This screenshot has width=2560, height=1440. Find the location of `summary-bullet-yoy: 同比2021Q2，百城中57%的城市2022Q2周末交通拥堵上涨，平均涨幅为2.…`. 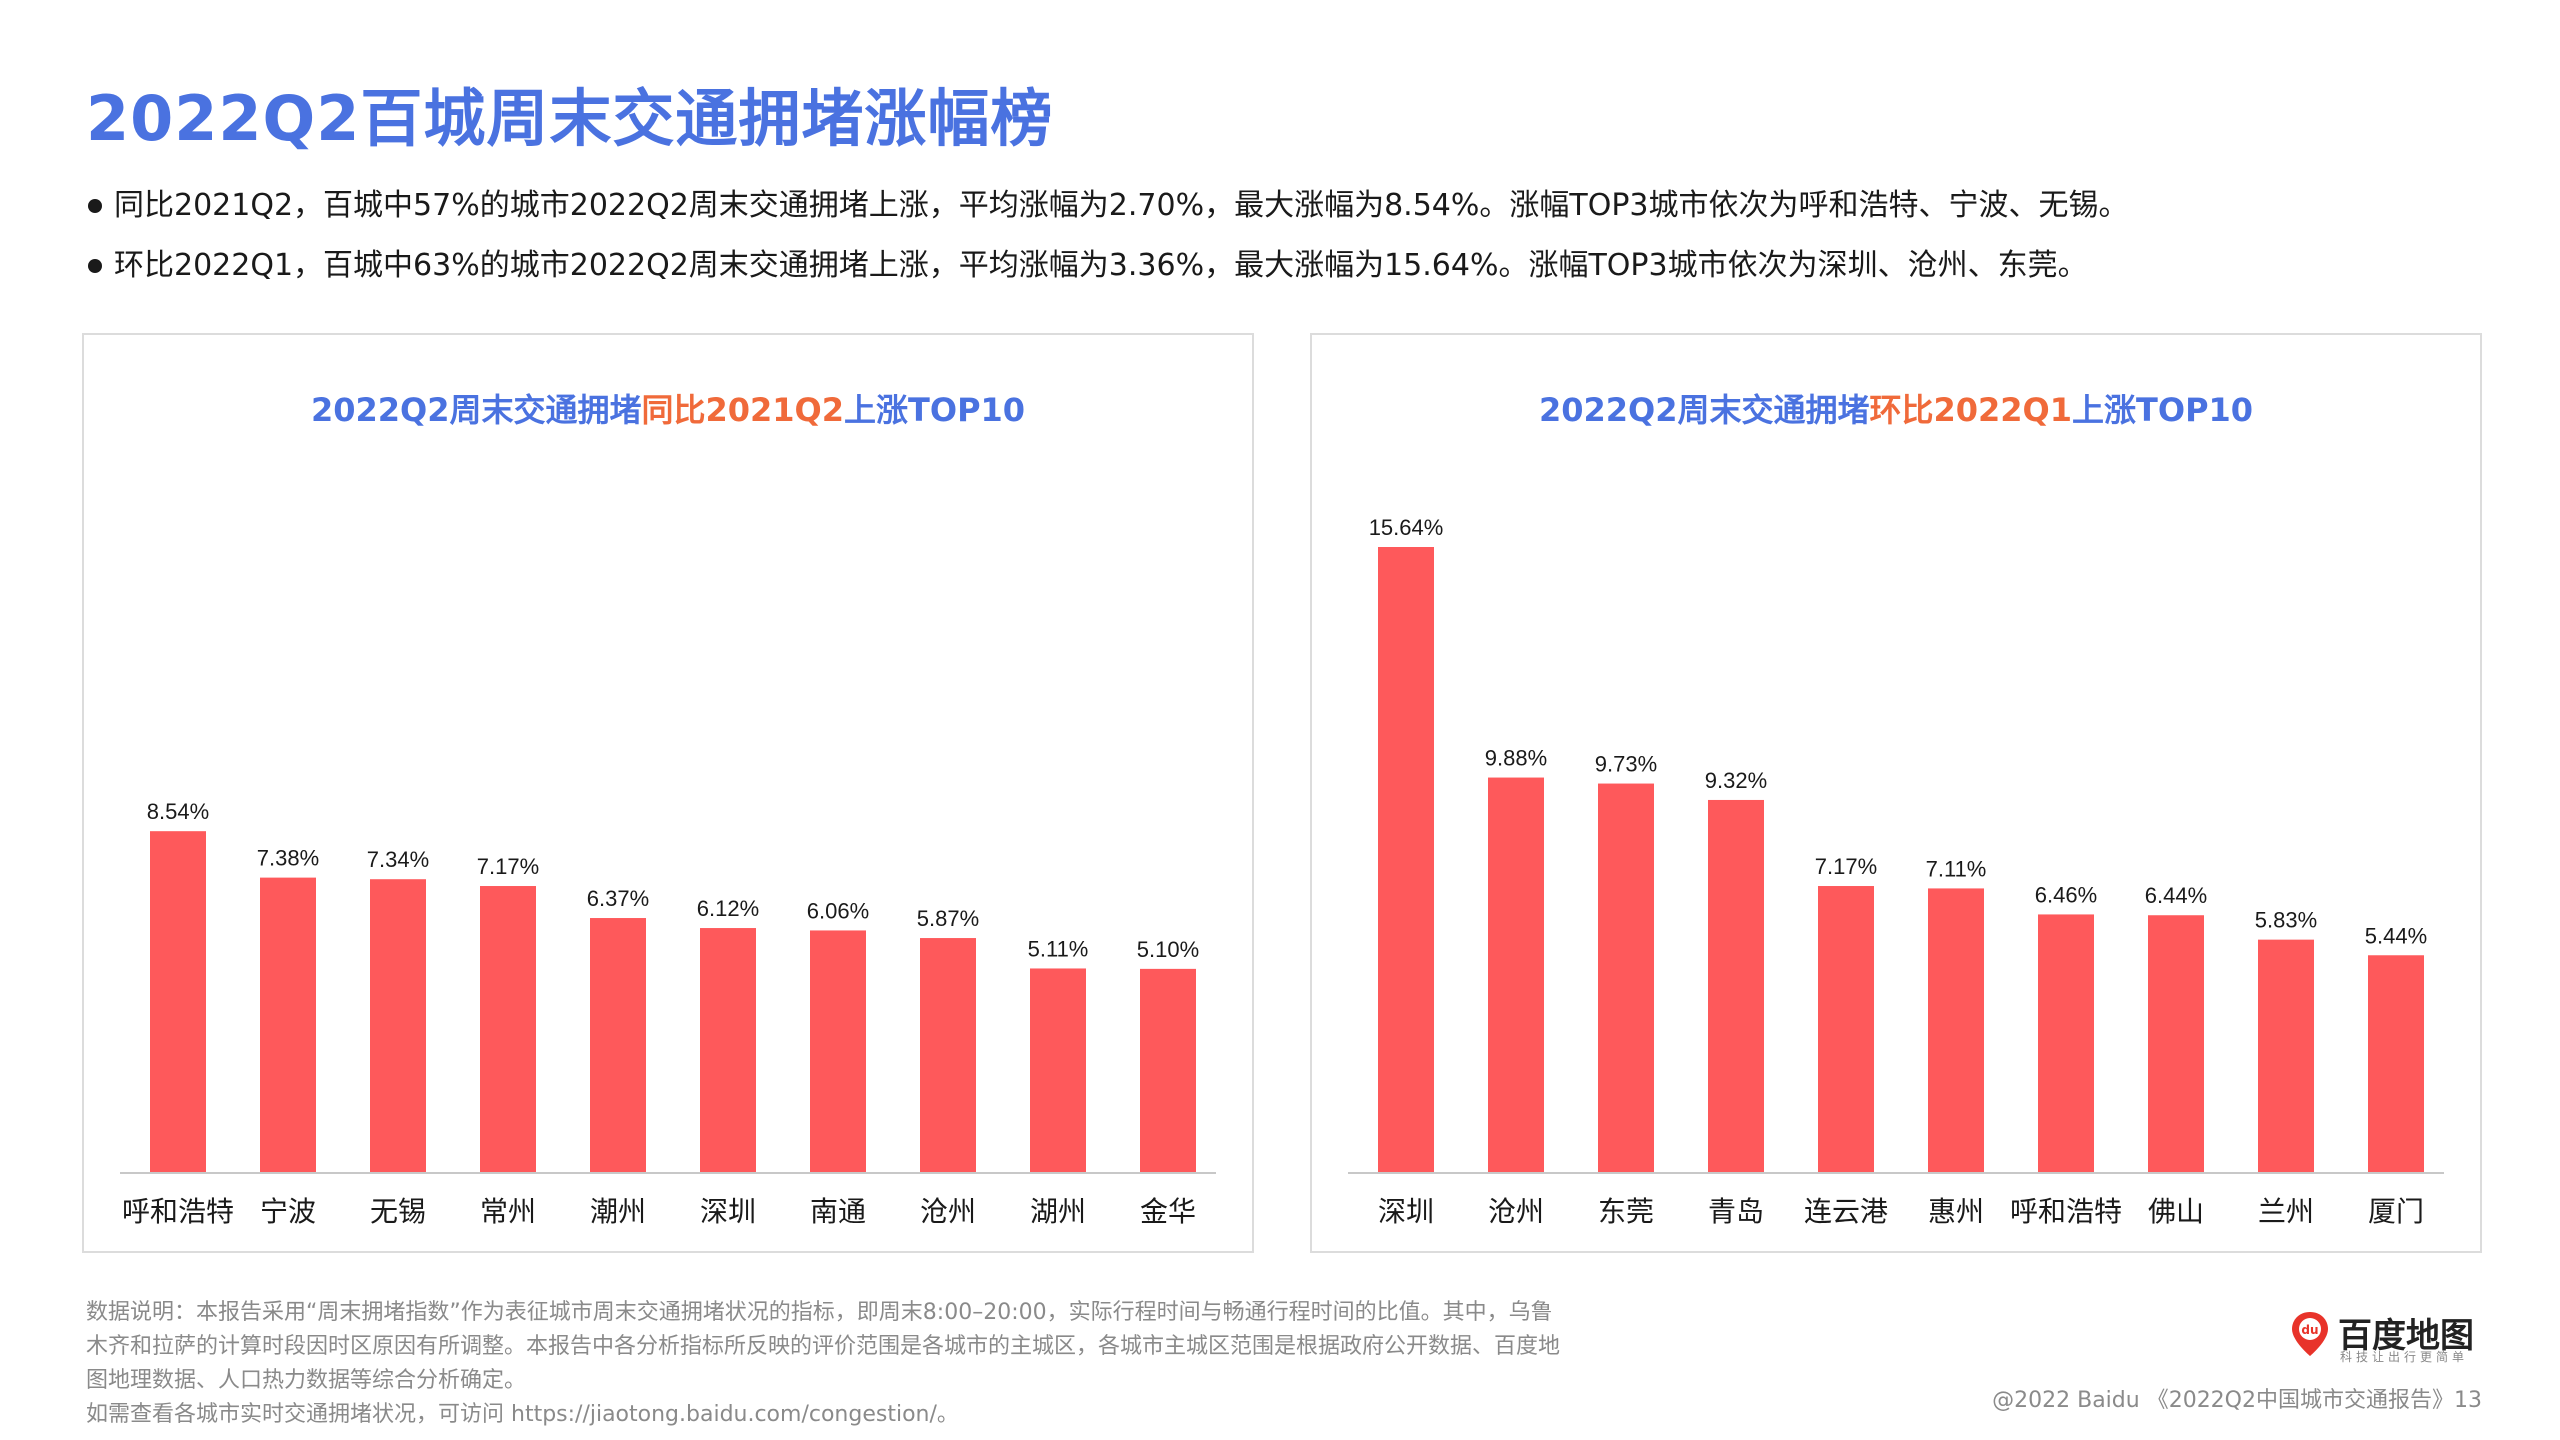

summary-bullet-yoy: 同比2021Q2，百城中57%的城市2022Q2周末交通拥堵上涨，平均涨幅为2.… is located at coordinates (1296, 206).